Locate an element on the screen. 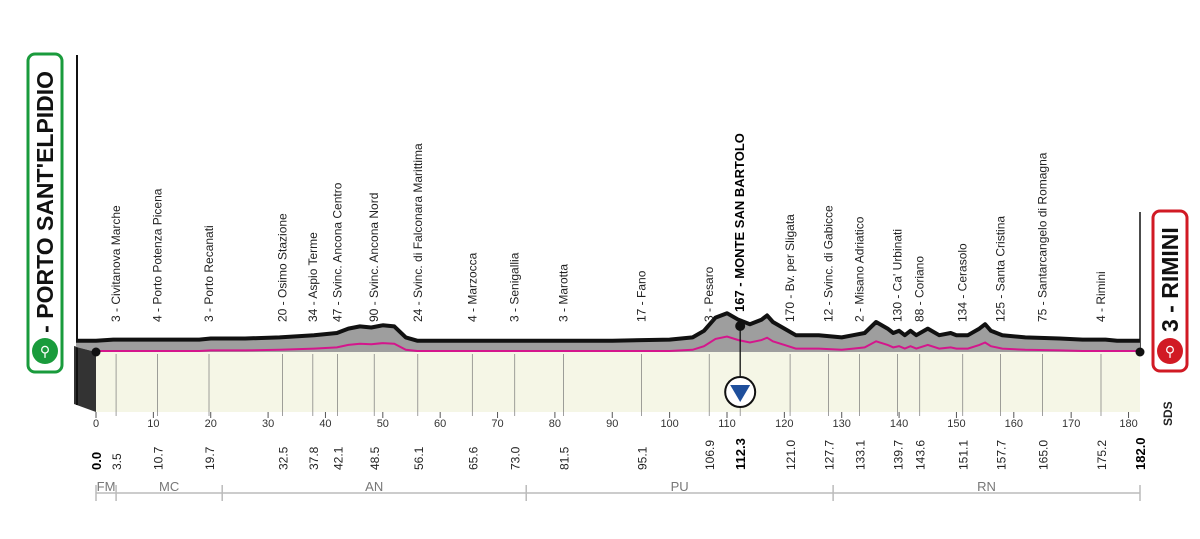 Image resolution: width=1200 pixels, height=539 pixels. km-label-3: 19.7 is located at coordinates (210, 458).